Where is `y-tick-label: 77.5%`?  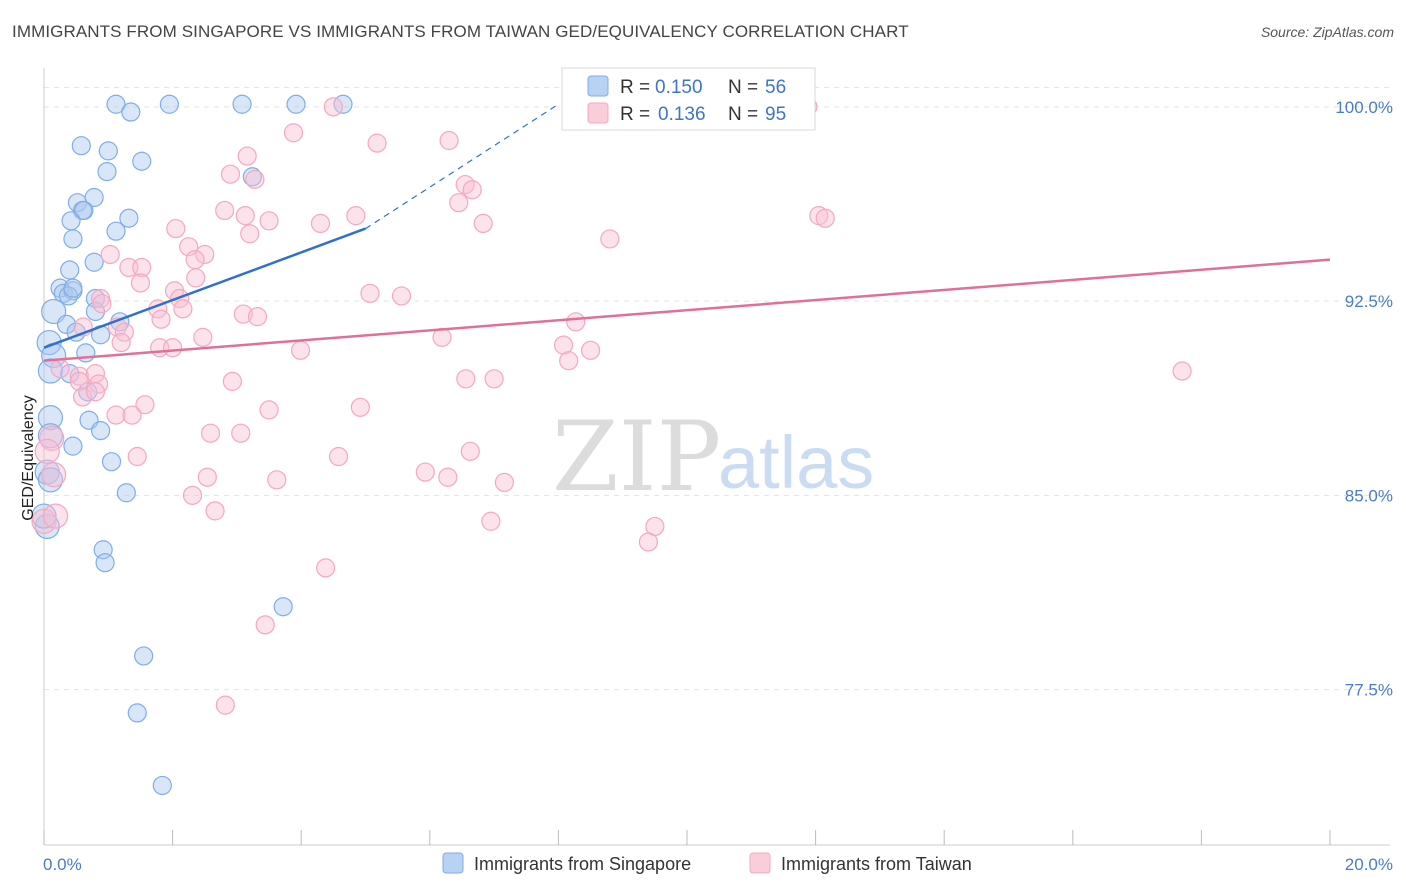
y-tick-label: 77.5% is located at coordinates (1369, 690).